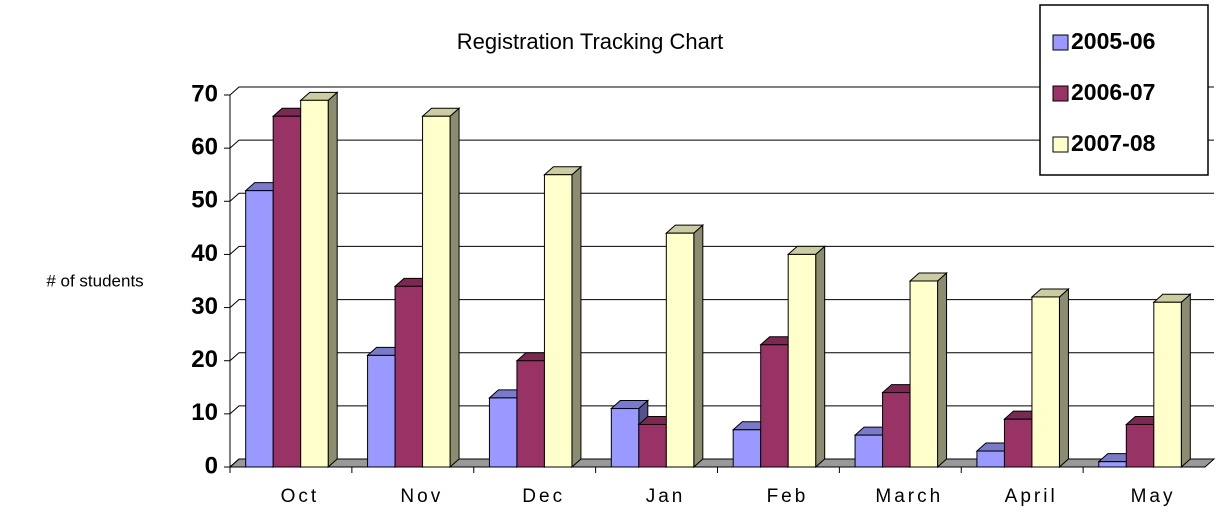  Describe the element at coordinates (590, 41) in the screenshot. I see `chart-title: Registration Tracking Chart` at that location.